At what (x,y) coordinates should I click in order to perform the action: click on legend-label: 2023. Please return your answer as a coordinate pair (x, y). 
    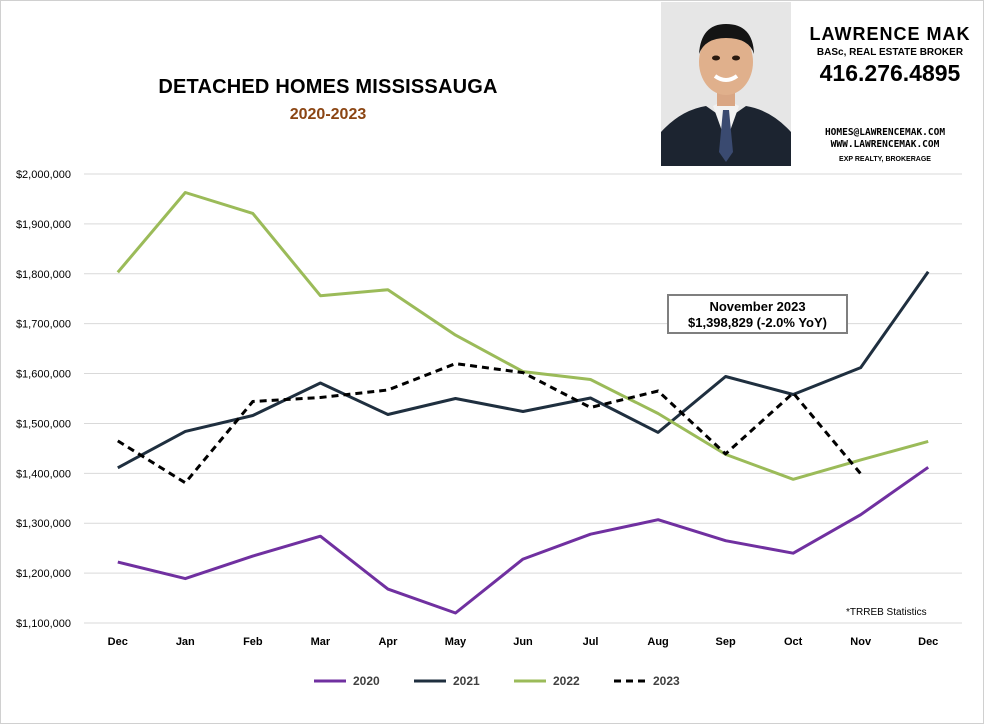
    Looking at the image, I should click on (666, 681).